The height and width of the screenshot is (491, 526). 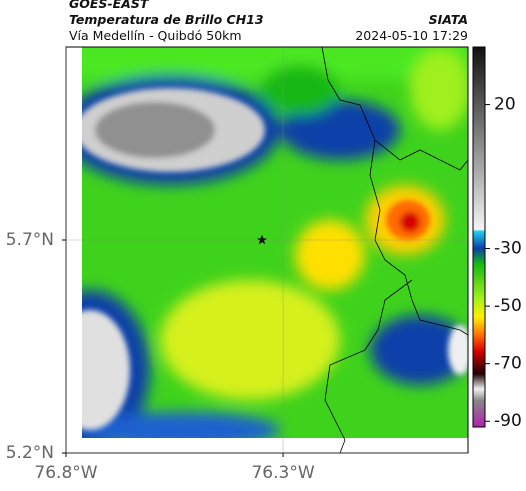 What do you see at coordinates (508, 306) in the screenshot?
I see `colorbar-tick-label: -50` at bounding box center [508, 306].